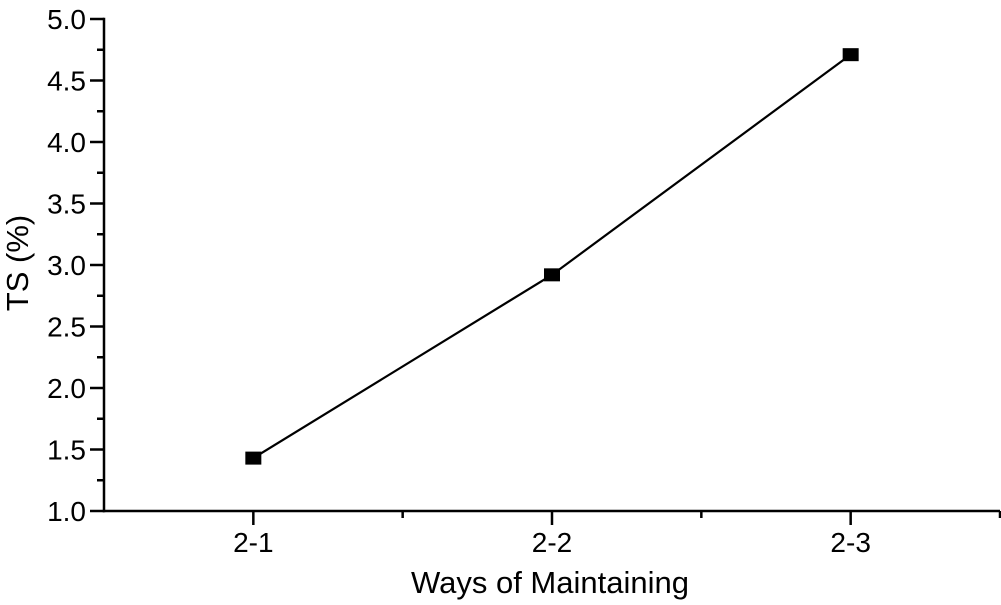  Describe the element at coordinates (66, 204) in the screenshot. I see `y-tick-label: 3.5` at that location.